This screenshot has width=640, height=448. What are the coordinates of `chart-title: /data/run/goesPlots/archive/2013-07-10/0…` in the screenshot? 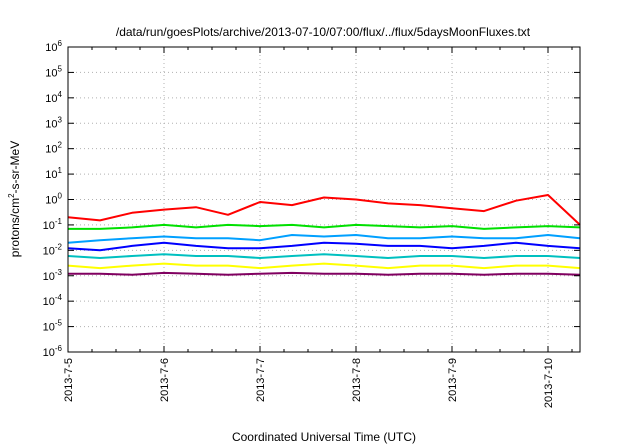 It's located at (323, 32).